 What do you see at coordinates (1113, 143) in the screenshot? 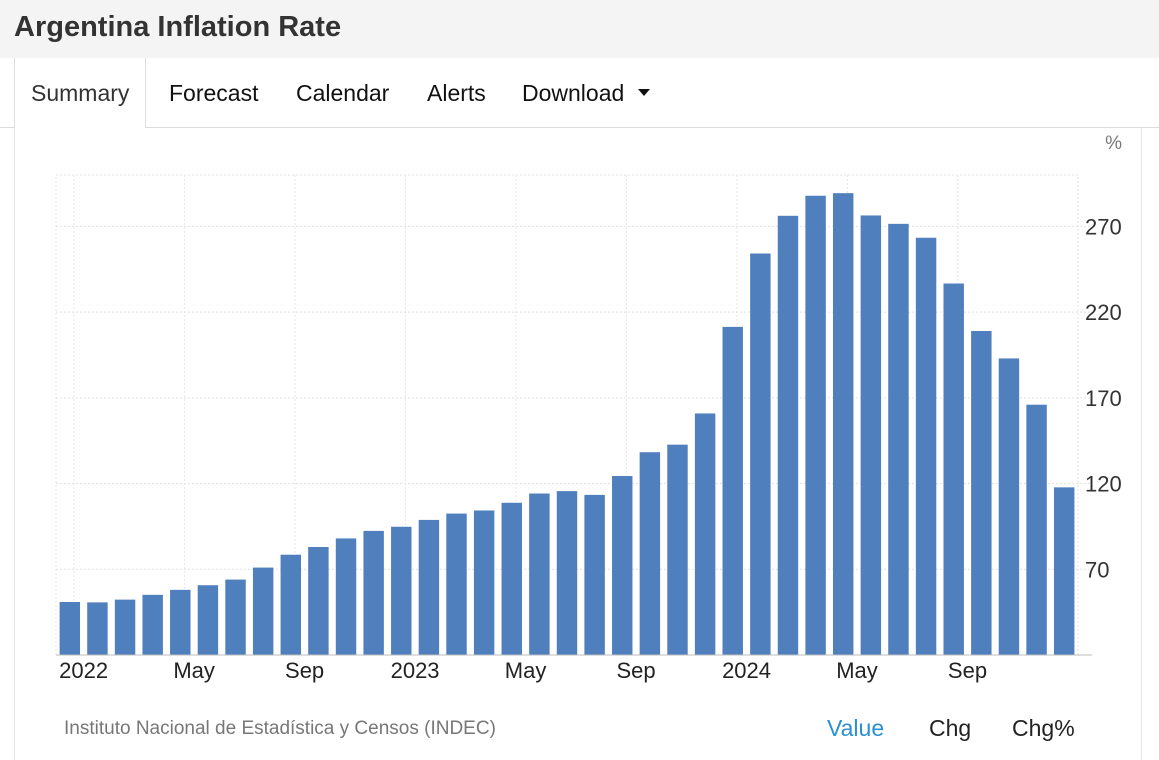
I see `y-unit-label: %` at bounding box center [1113, 143].